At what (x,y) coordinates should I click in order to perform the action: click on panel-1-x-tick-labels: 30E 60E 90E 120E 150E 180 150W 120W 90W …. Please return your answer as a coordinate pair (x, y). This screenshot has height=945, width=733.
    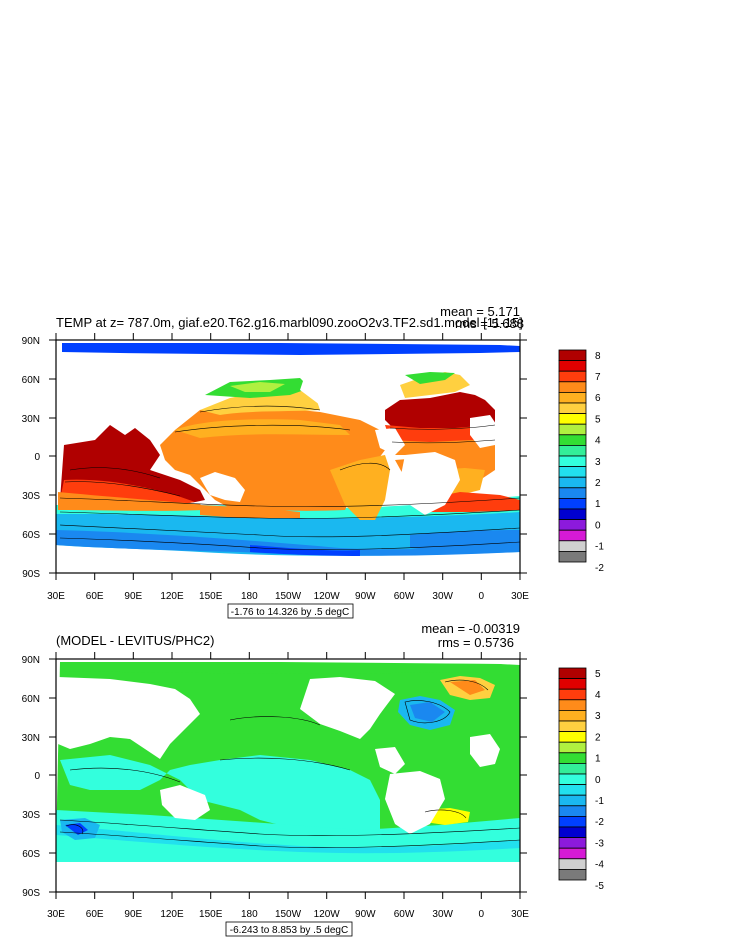
    Looking at the image, I should click on (288, 596).